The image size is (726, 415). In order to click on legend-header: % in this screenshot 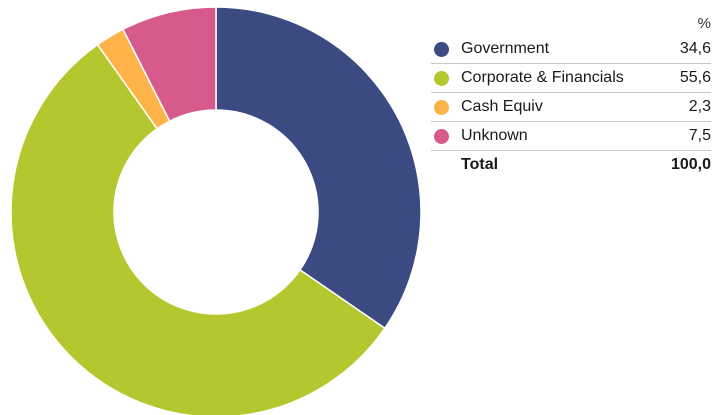, I will do `click(571, 23)`.